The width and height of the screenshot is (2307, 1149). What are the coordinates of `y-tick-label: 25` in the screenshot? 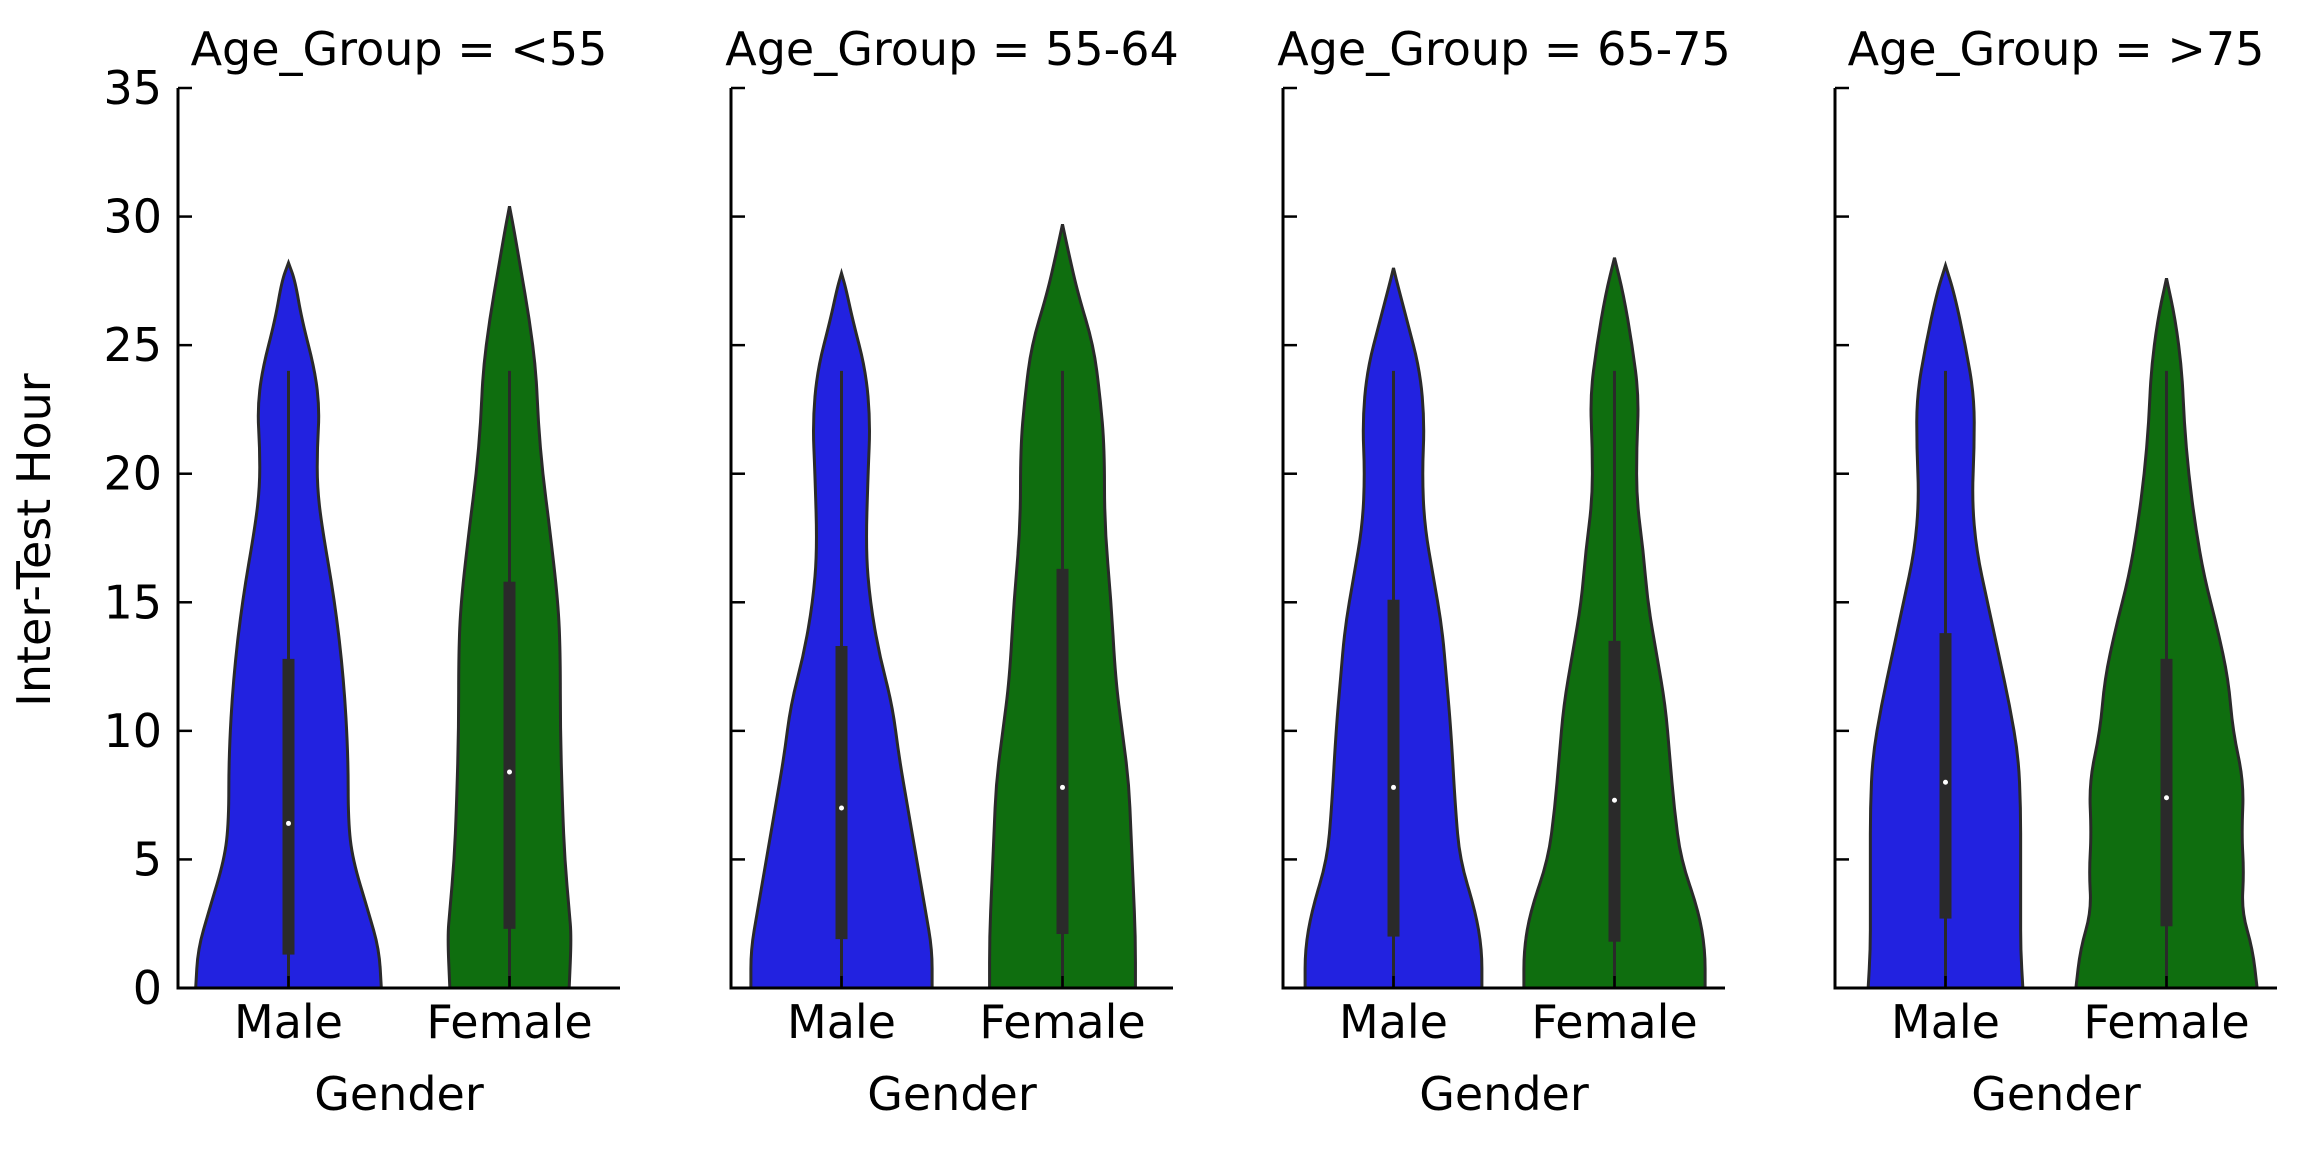 It's located at (132, 345).